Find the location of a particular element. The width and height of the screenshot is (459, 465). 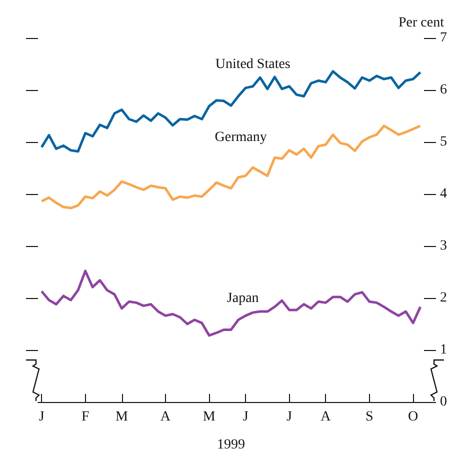

x-tick-label: F is located at coordinates (85, 417).